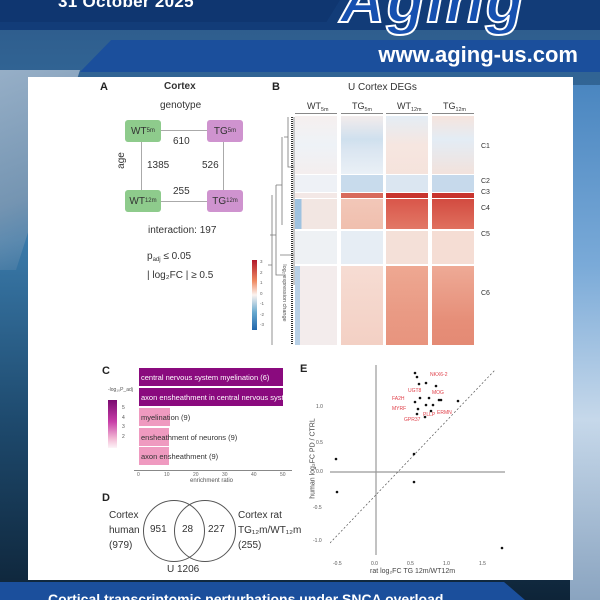 The image size is (600, 600). What do you see at coordinates (313, 458) in the screenshot?
I see `y-axis-label: human log₂FC PD / CTRL` at bounding box center [313, 458].